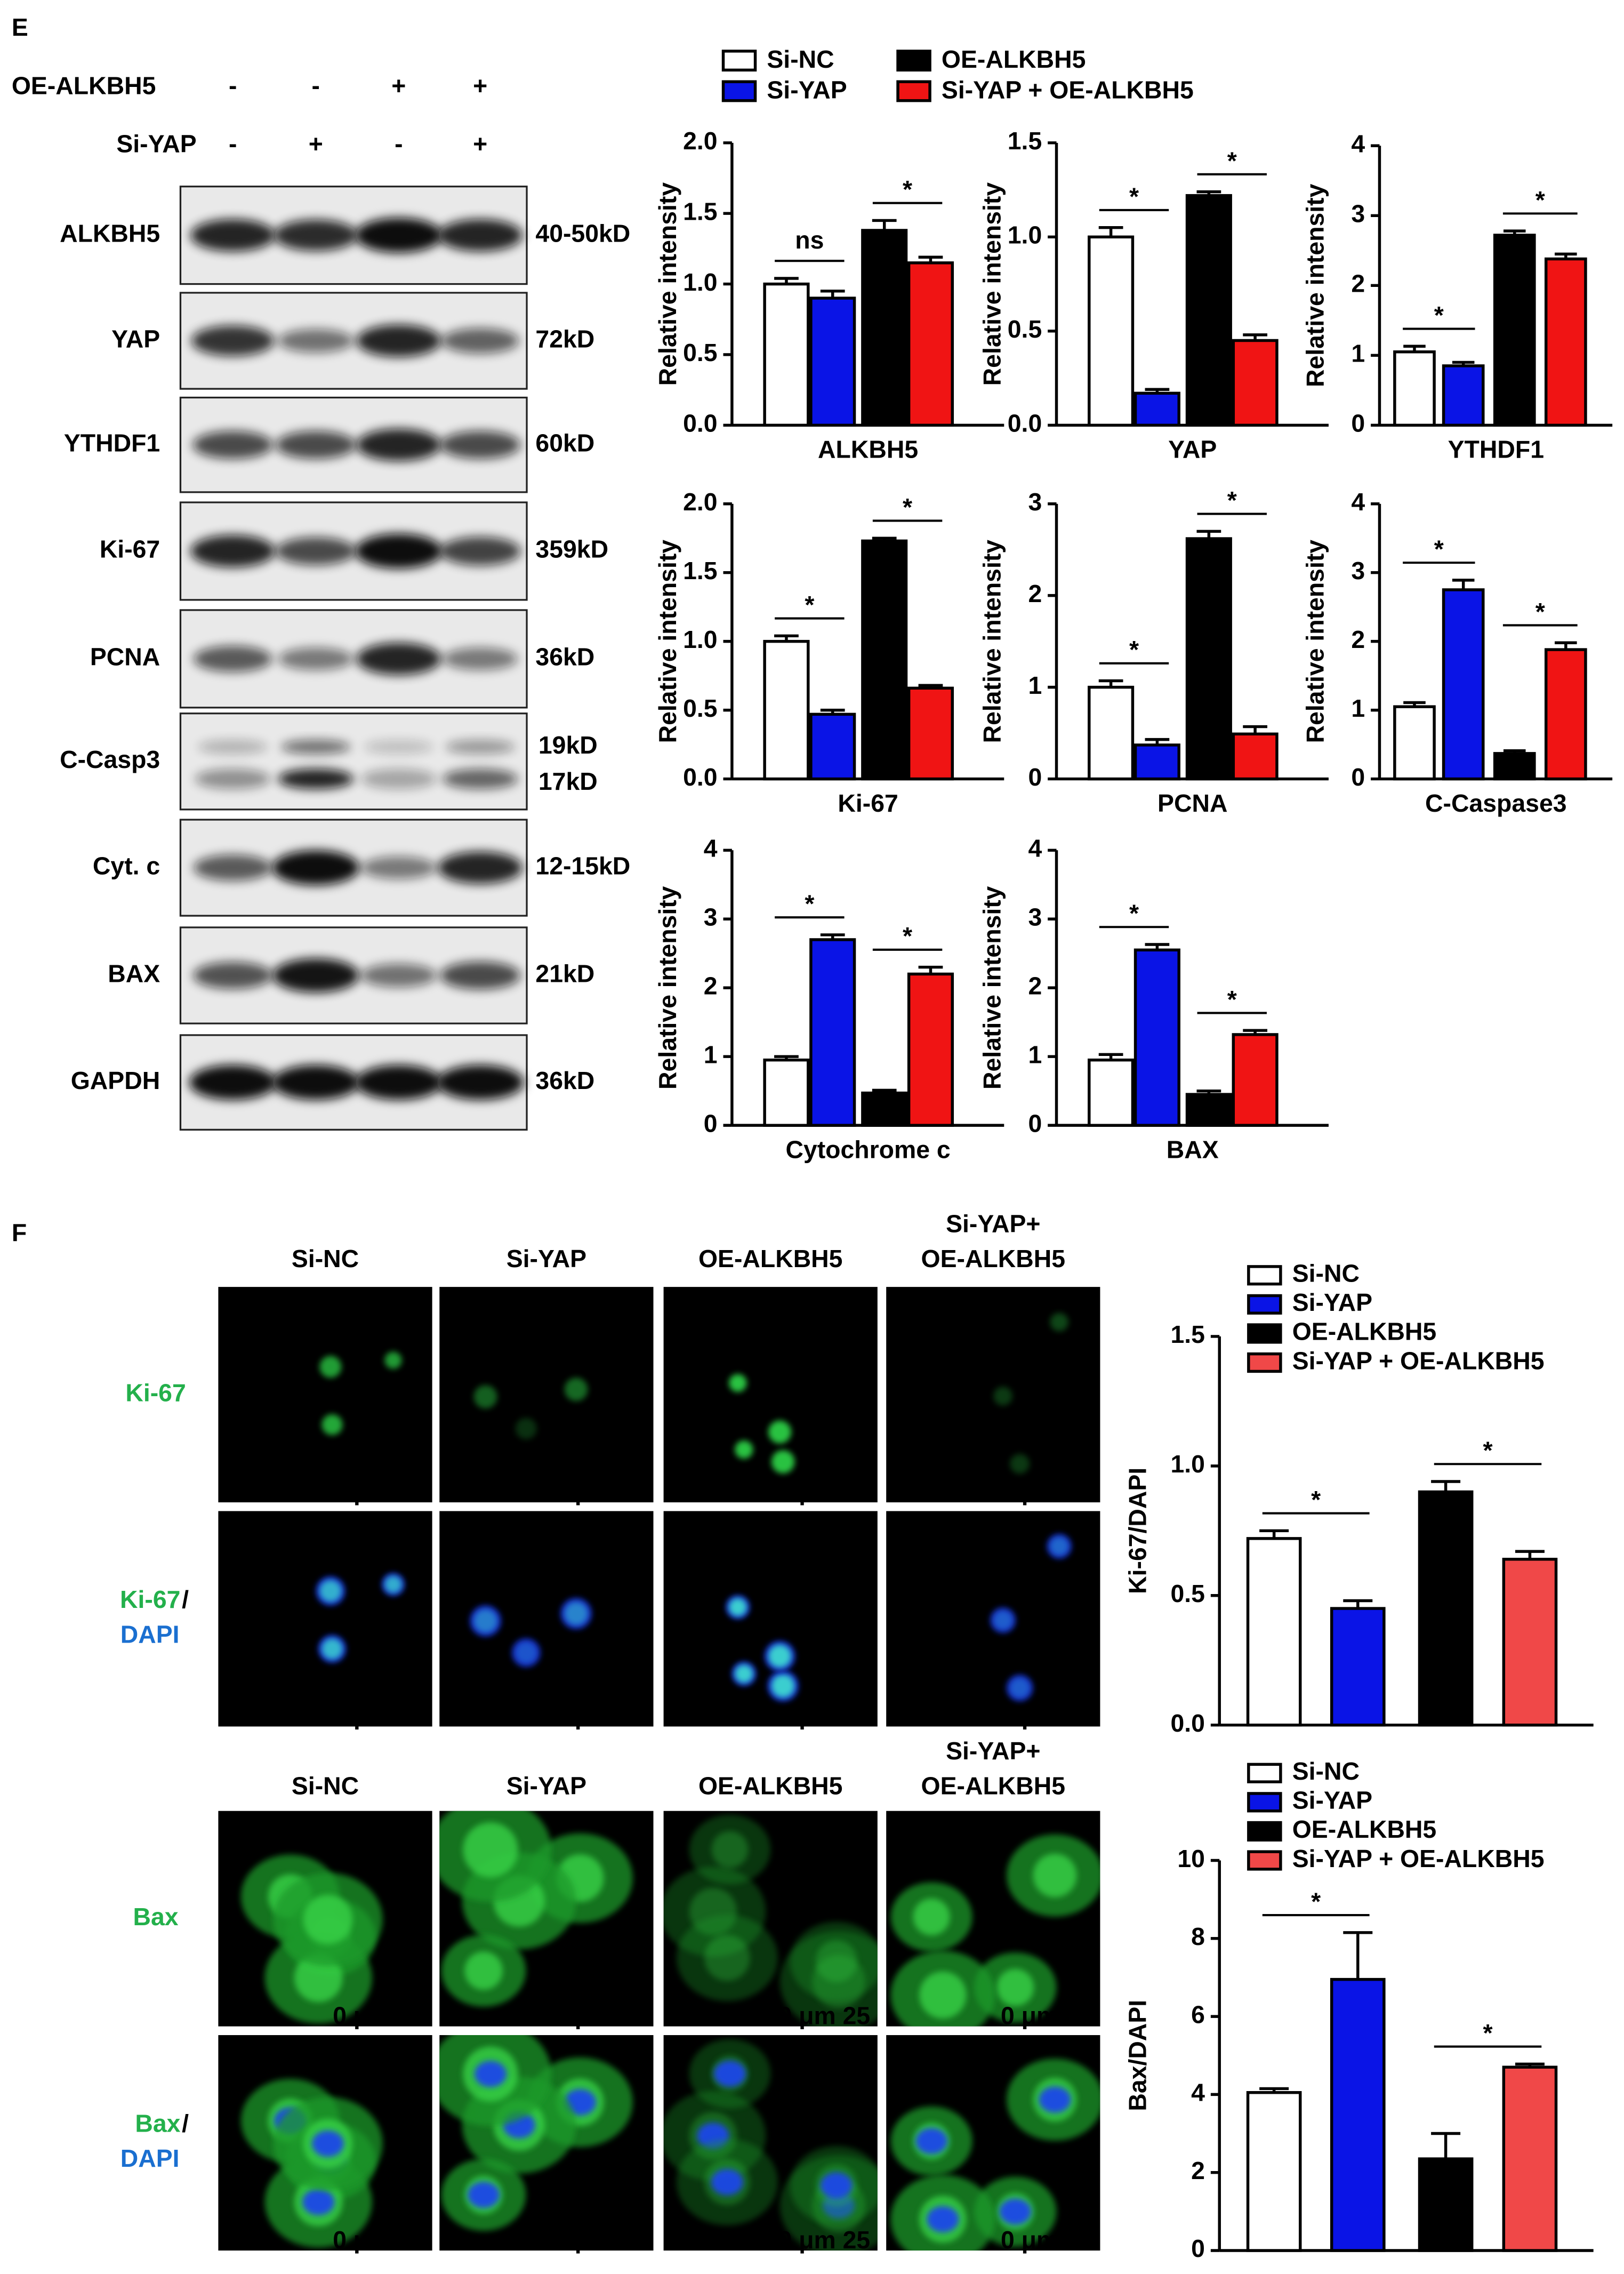 This screenshot has height=2274, width=1624. What do you see at coordinates (1192, 449) in the screenshot?
I see `x-axis-label: YAP` at bounding box center [1192, 449].